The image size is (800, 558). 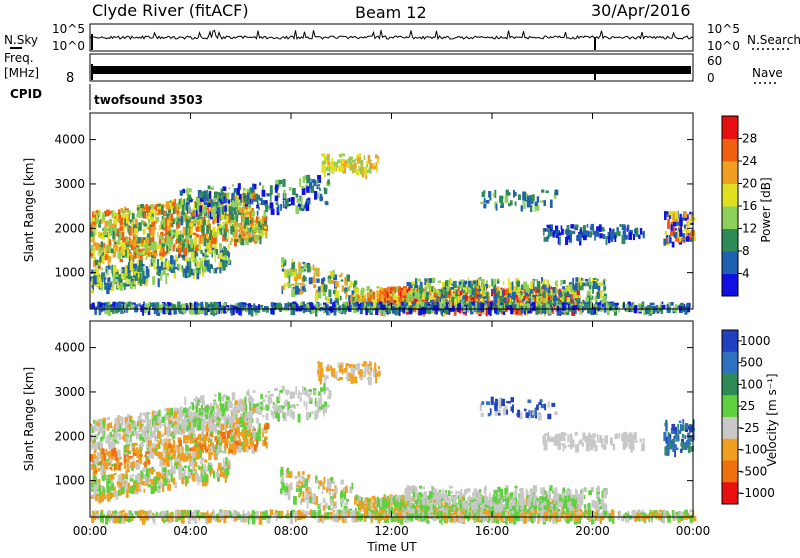 I want to click on nsky-trace, so click(x=391, y=40).